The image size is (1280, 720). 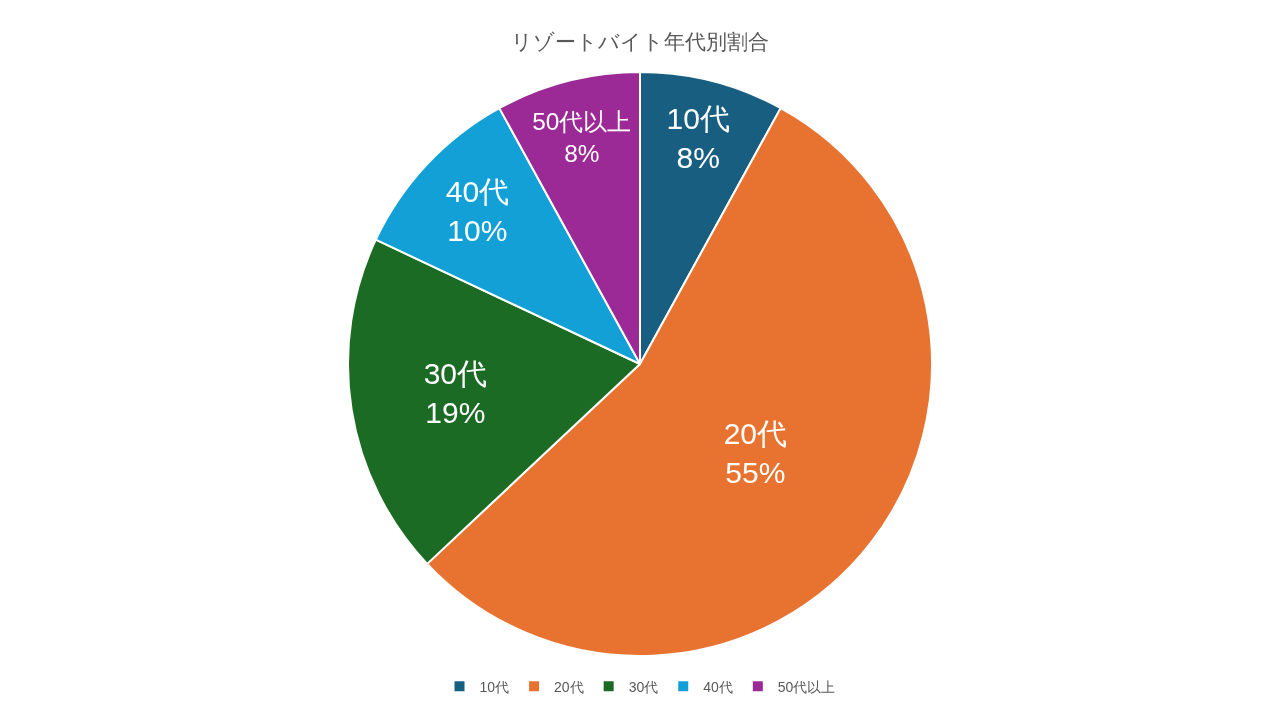 What do you see at coordinates (455, 413) in the screenshot?
I see `data-label: 19%` at bounding box center [455, 413].